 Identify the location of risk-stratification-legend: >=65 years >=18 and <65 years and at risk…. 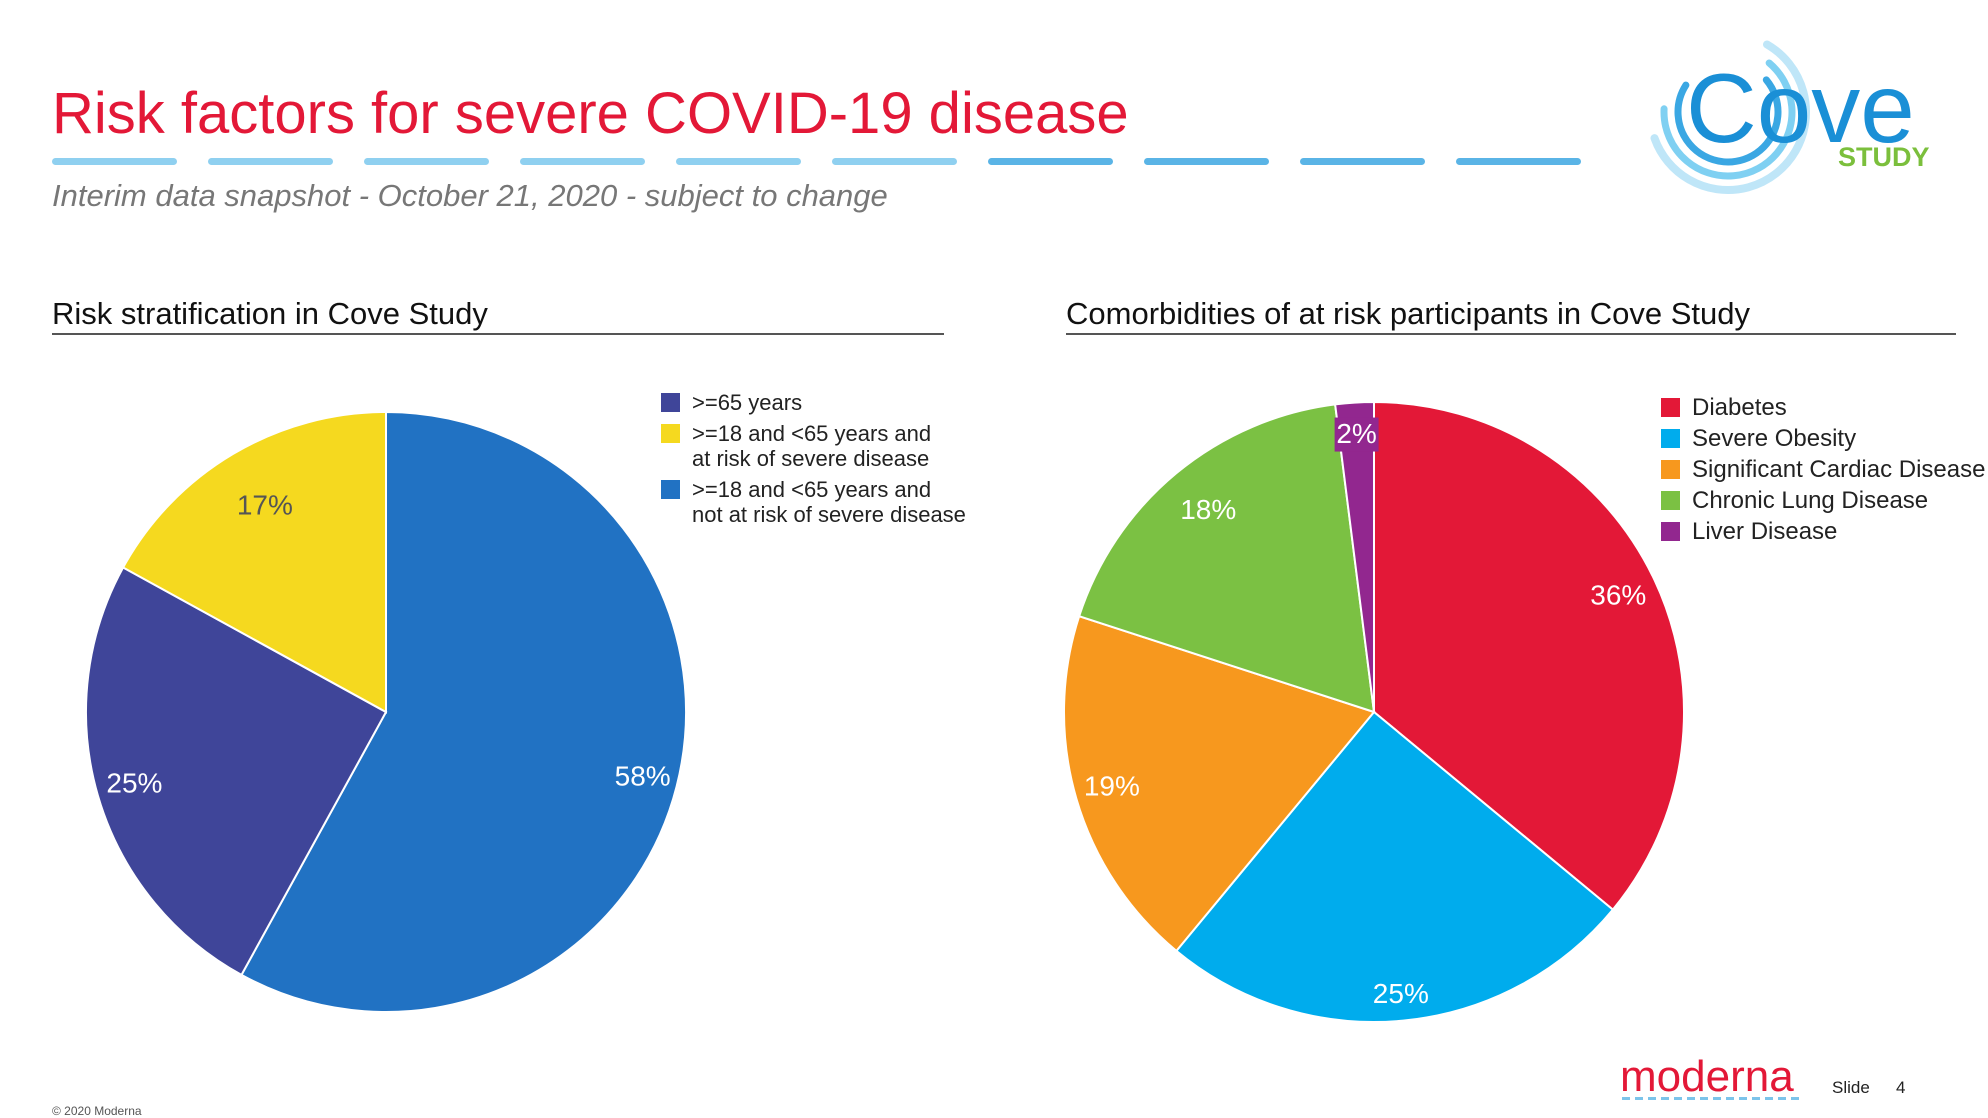
(813, 461).